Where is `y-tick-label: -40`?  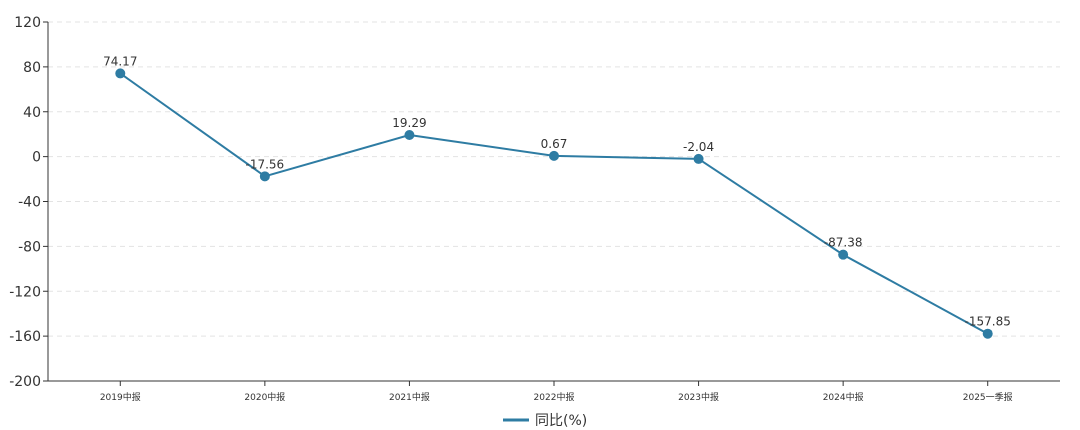
y-tick-label: -40 is located at coordinates (29, 203).